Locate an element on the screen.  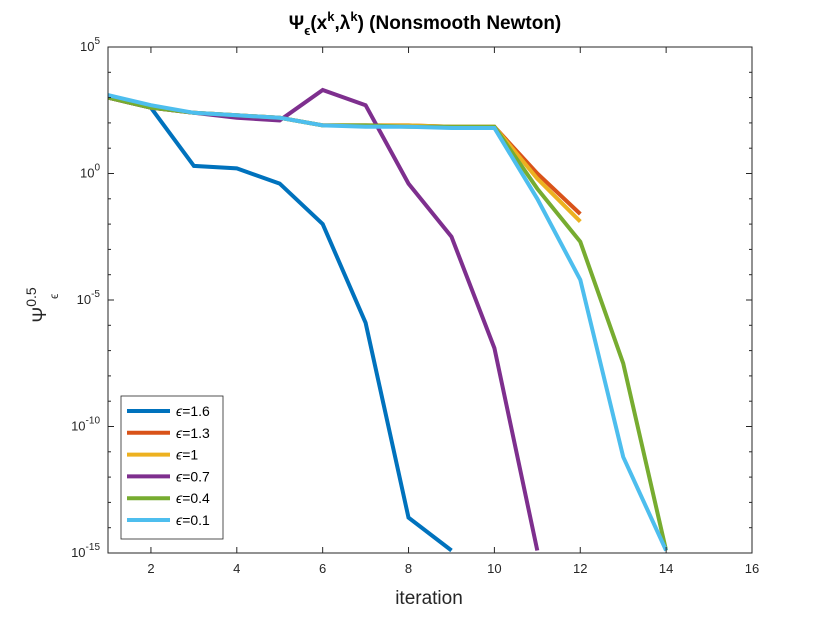
y-tick-label-4: 10⁵ is located at coordinates (90, 45).